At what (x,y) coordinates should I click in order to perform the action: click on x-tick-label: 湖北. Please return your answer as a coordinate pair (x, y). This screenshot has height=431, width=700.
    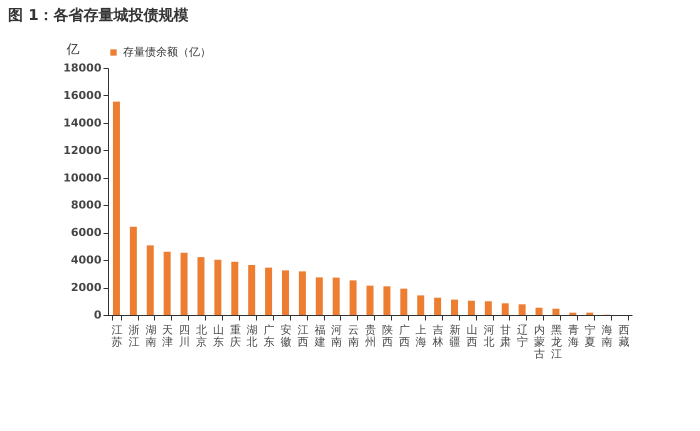
    Looking at the image, I should click on (252, 336).